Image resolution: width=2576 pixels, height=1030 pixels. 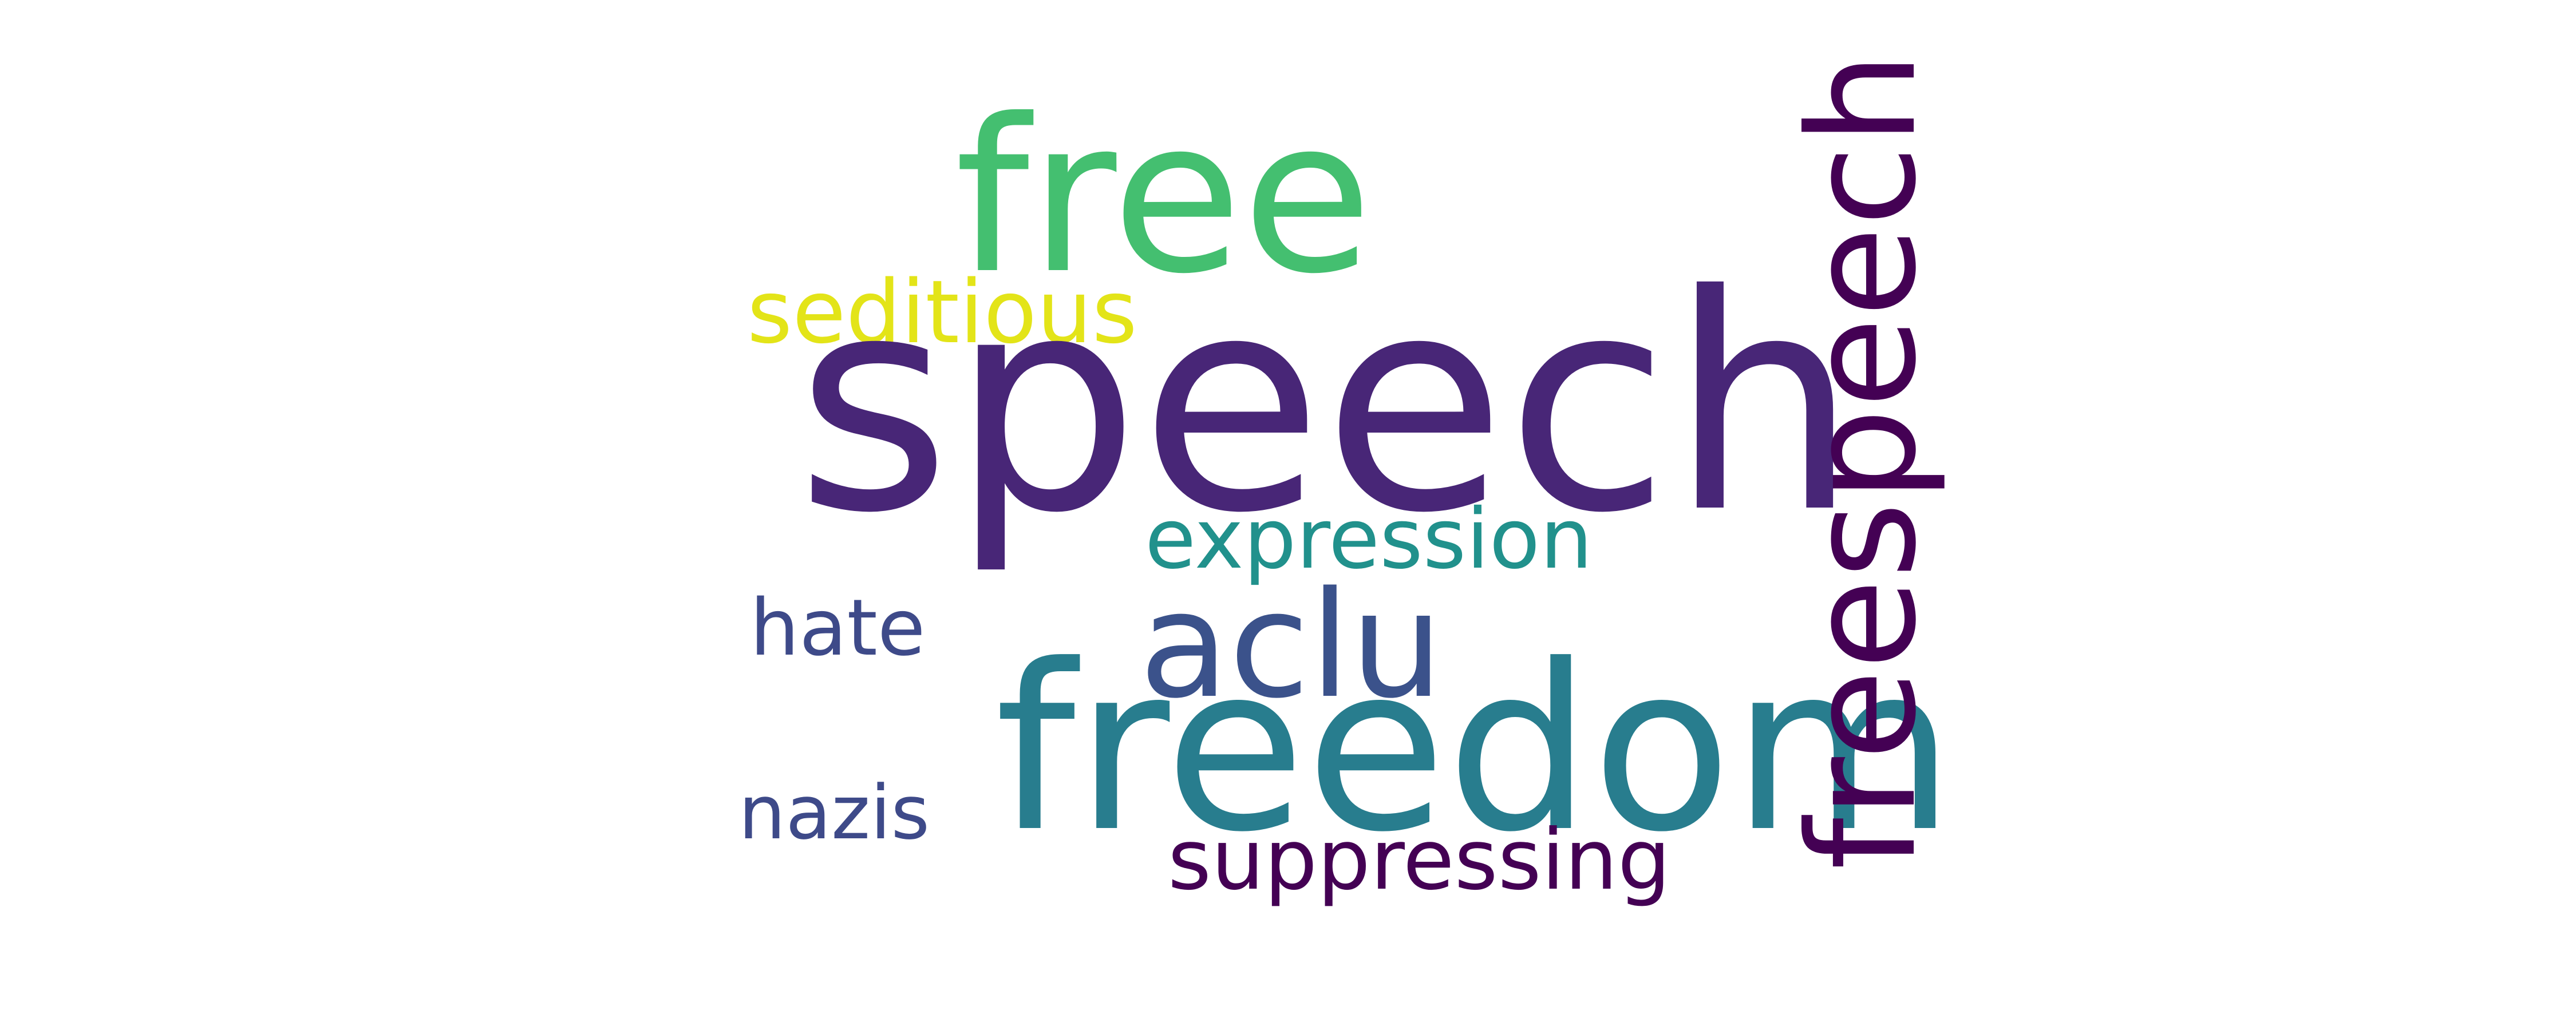 What do you see at coordinates (1369, 539) in the screenshot?
I see `word-expression: expression` at bounding box center [1369, 539].